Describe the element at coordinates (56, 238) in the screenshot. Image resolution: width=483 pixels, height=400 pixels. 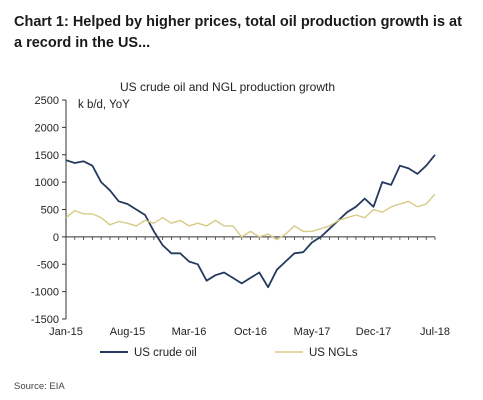
I see `y-tick-label: 0` at that location.